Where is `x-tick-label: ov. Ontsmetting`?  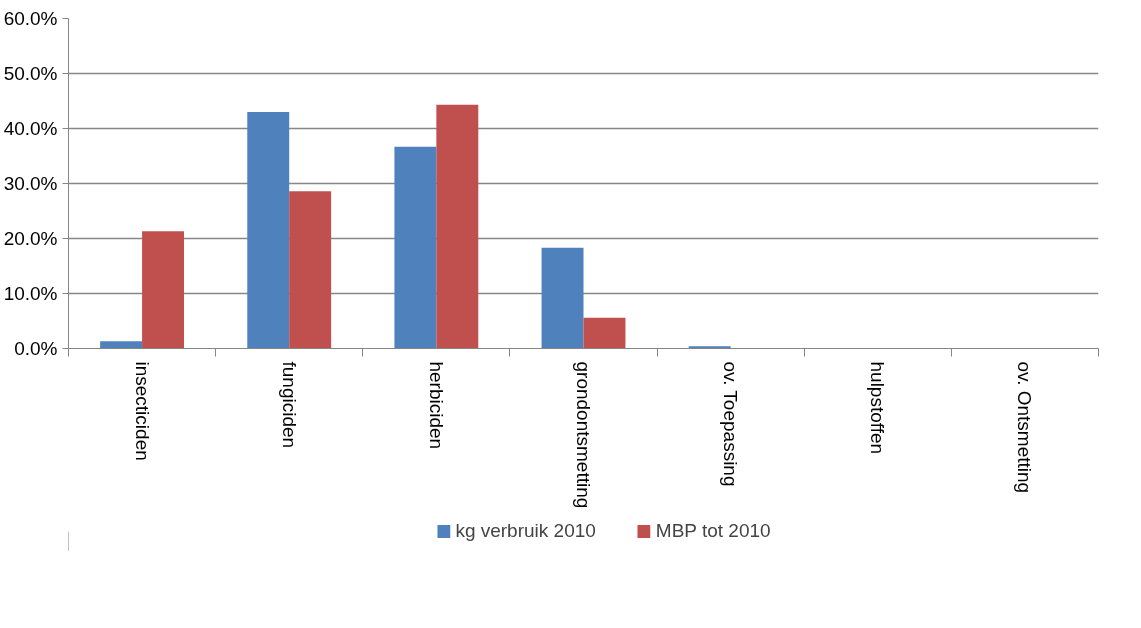 x-tick-label: ov. Ontsmetting is located at coordinates (1025, 427).